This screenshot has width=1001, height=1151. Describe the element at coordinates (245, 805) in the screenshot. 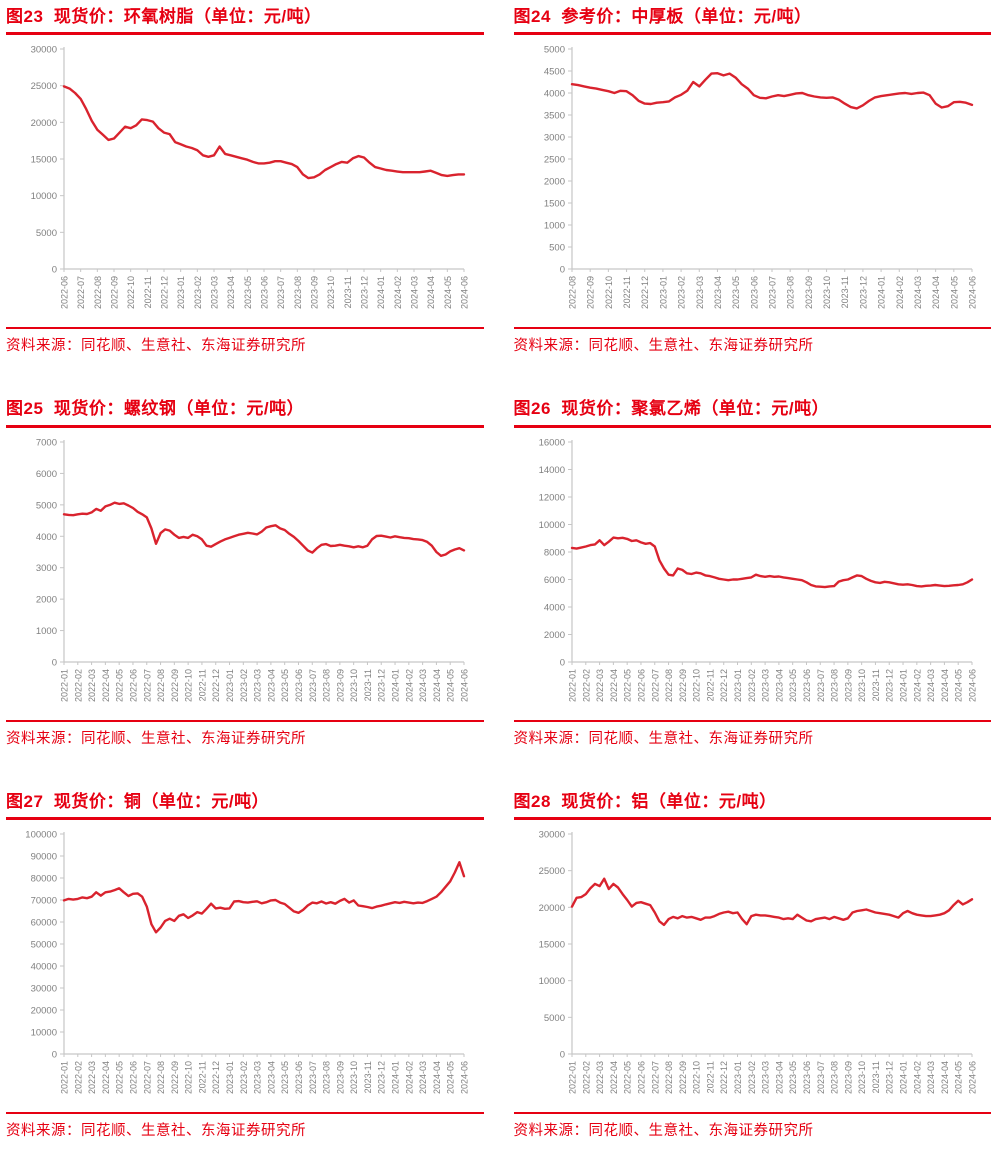

I see `chart-title: 图27 现货价：铜（单位：元/吨）` at that location.